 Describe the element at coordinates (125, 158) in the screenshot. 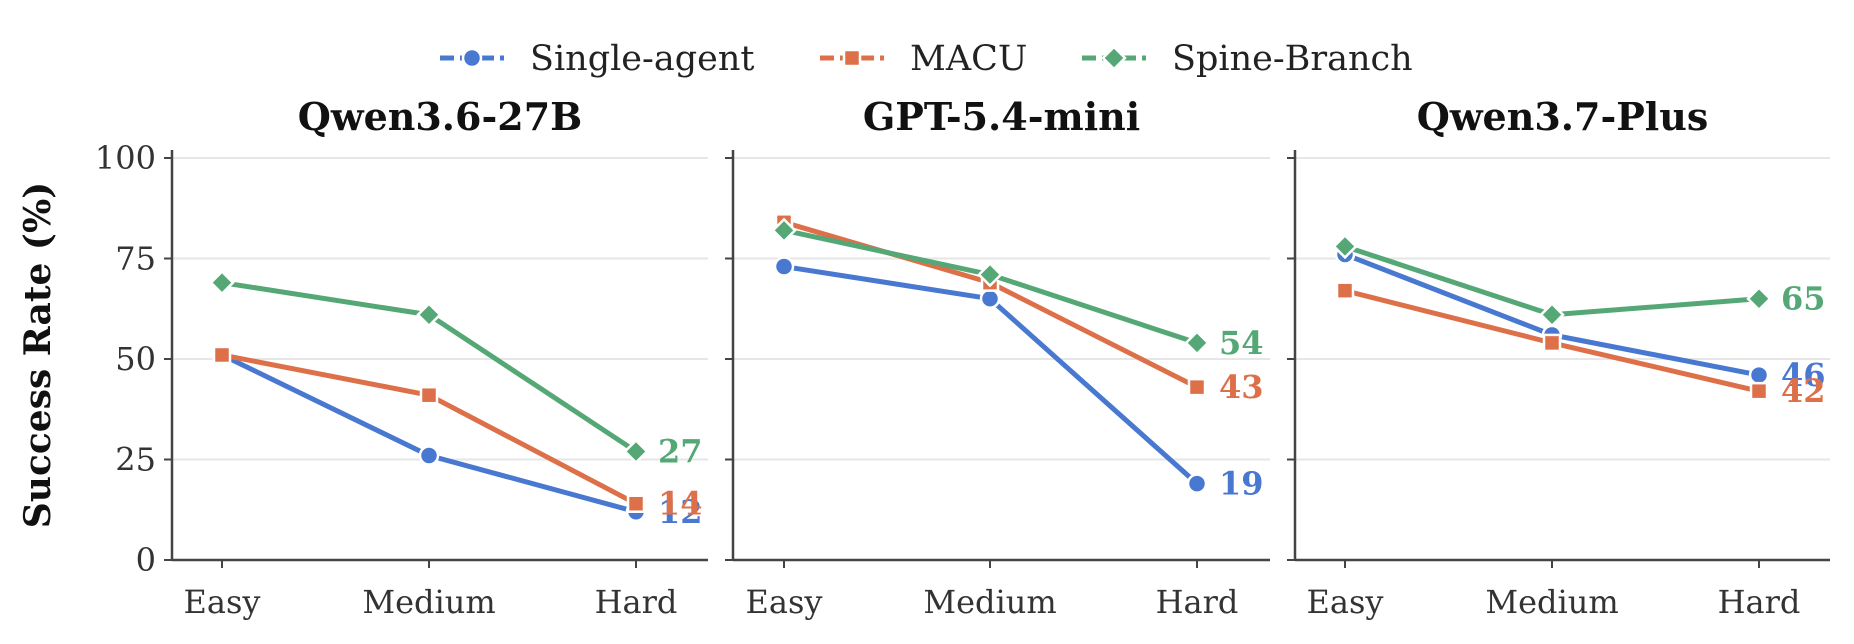

I see `y-tick-label: 100` at that location.